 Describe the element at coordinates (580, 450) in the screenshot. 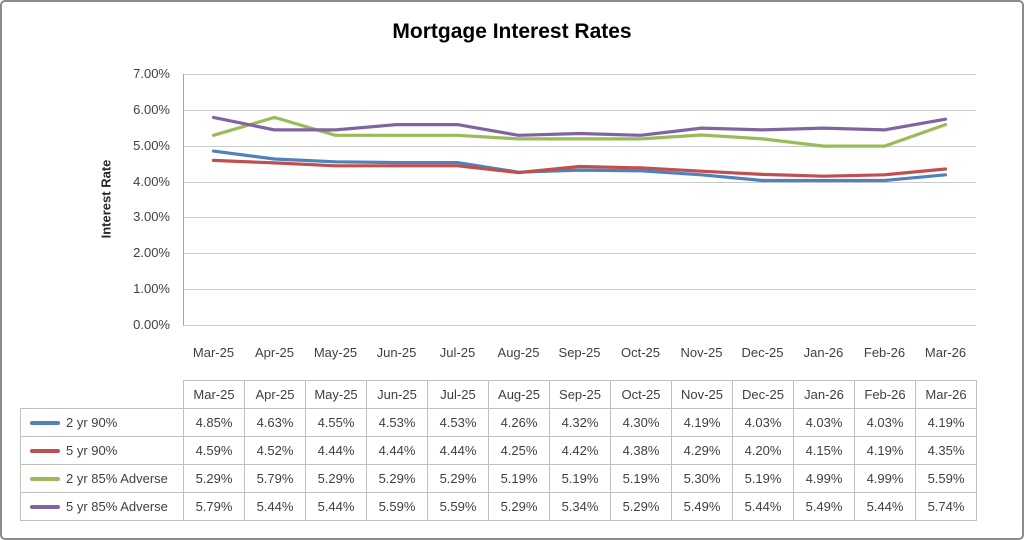

I see `table-cell: 4.42%` at that location.